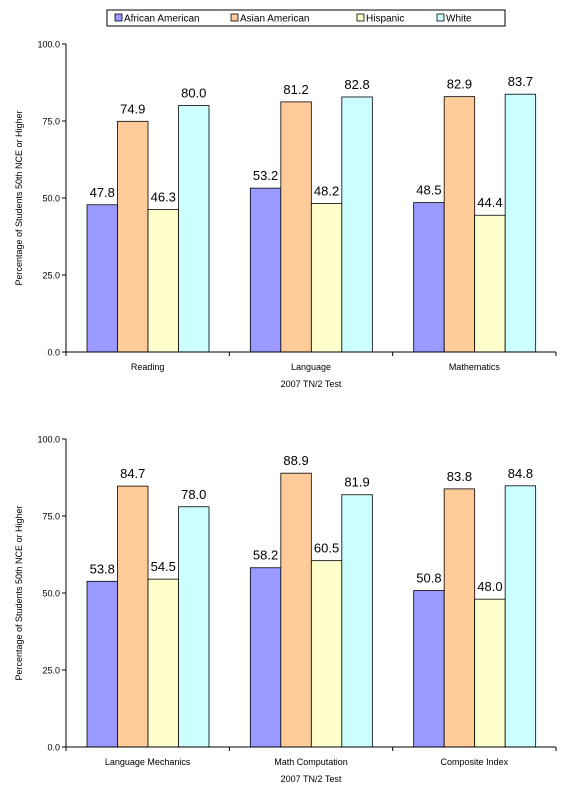 The width and height of the screenshot is (568, 787). What do you see at coordinates (148, 762) in the screenshot?
I see `x-tick-label: Language Mechanics` at bounding box center [148, 762].